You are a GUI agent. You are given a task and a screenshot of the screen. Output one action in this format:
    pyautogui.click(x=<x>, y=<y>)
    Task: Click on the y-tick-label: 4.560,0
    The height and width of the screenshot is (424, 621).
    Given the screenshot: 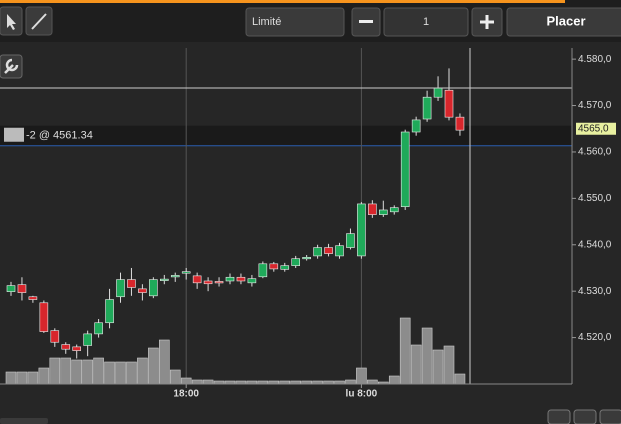 What is the action you would take?
    pyautogui.click(x=595, y=152)
    